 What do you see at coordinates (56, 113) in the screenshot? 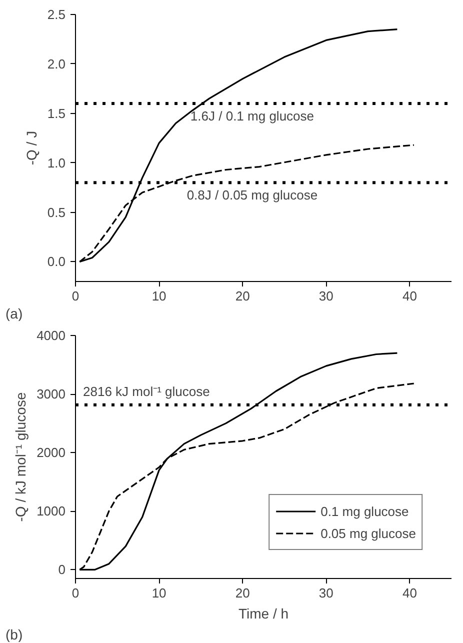
I see `y-tick-label: 1.5` at bounding box center [56, 113].